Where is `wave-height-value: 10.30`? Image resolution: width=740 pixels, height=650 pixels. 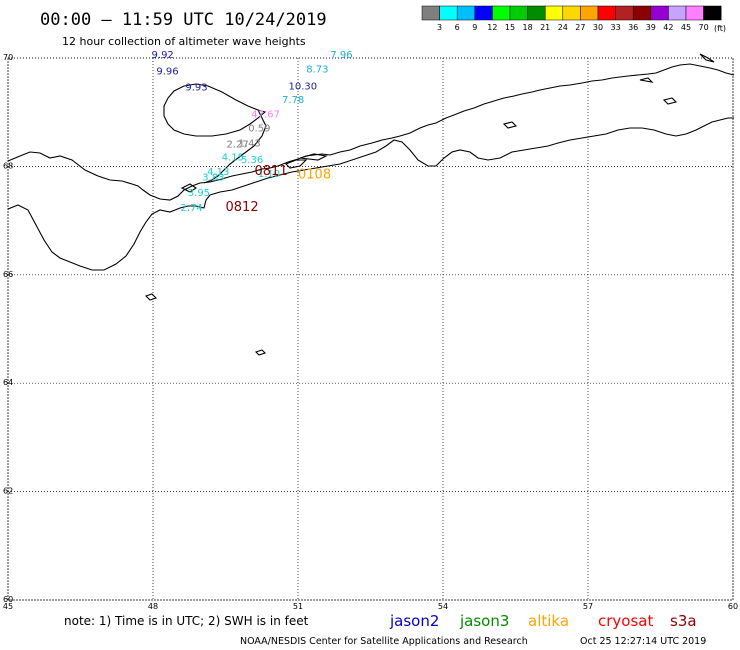 wave-height-value: 10.30 is located at coordinates (303, 86).